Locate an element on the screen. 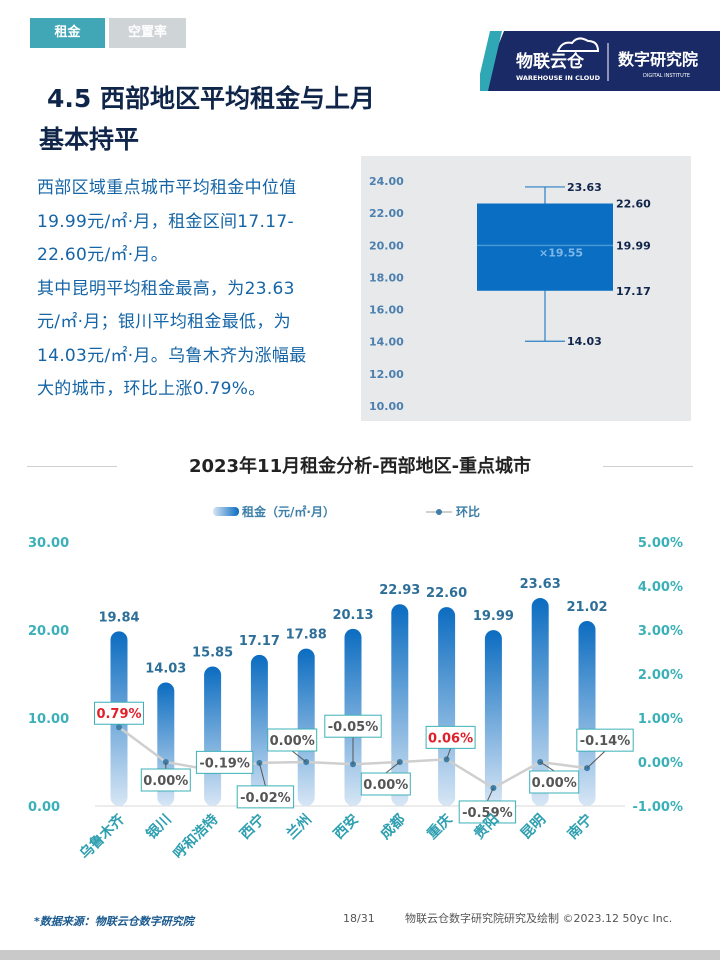  rent-bar-label: 20.13 is located at coordinates (352, 615).